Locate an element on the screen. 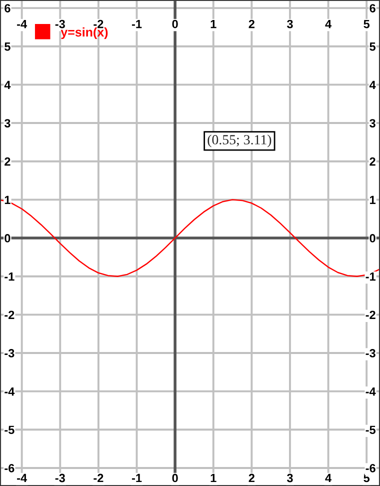 The width and height of the screenshot is (380, 486). x-tick-label: 0 is located at coordinates (175, 478).